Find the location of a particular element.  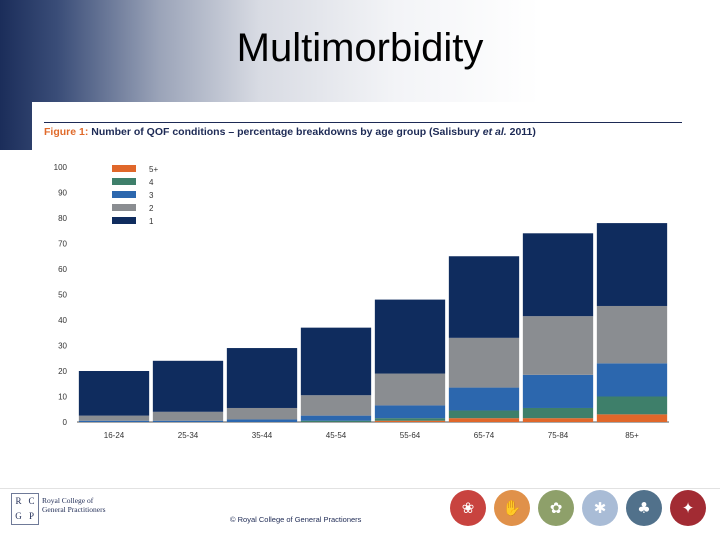

rcgp-logo: R C G P is located at coordinates (25, 509).